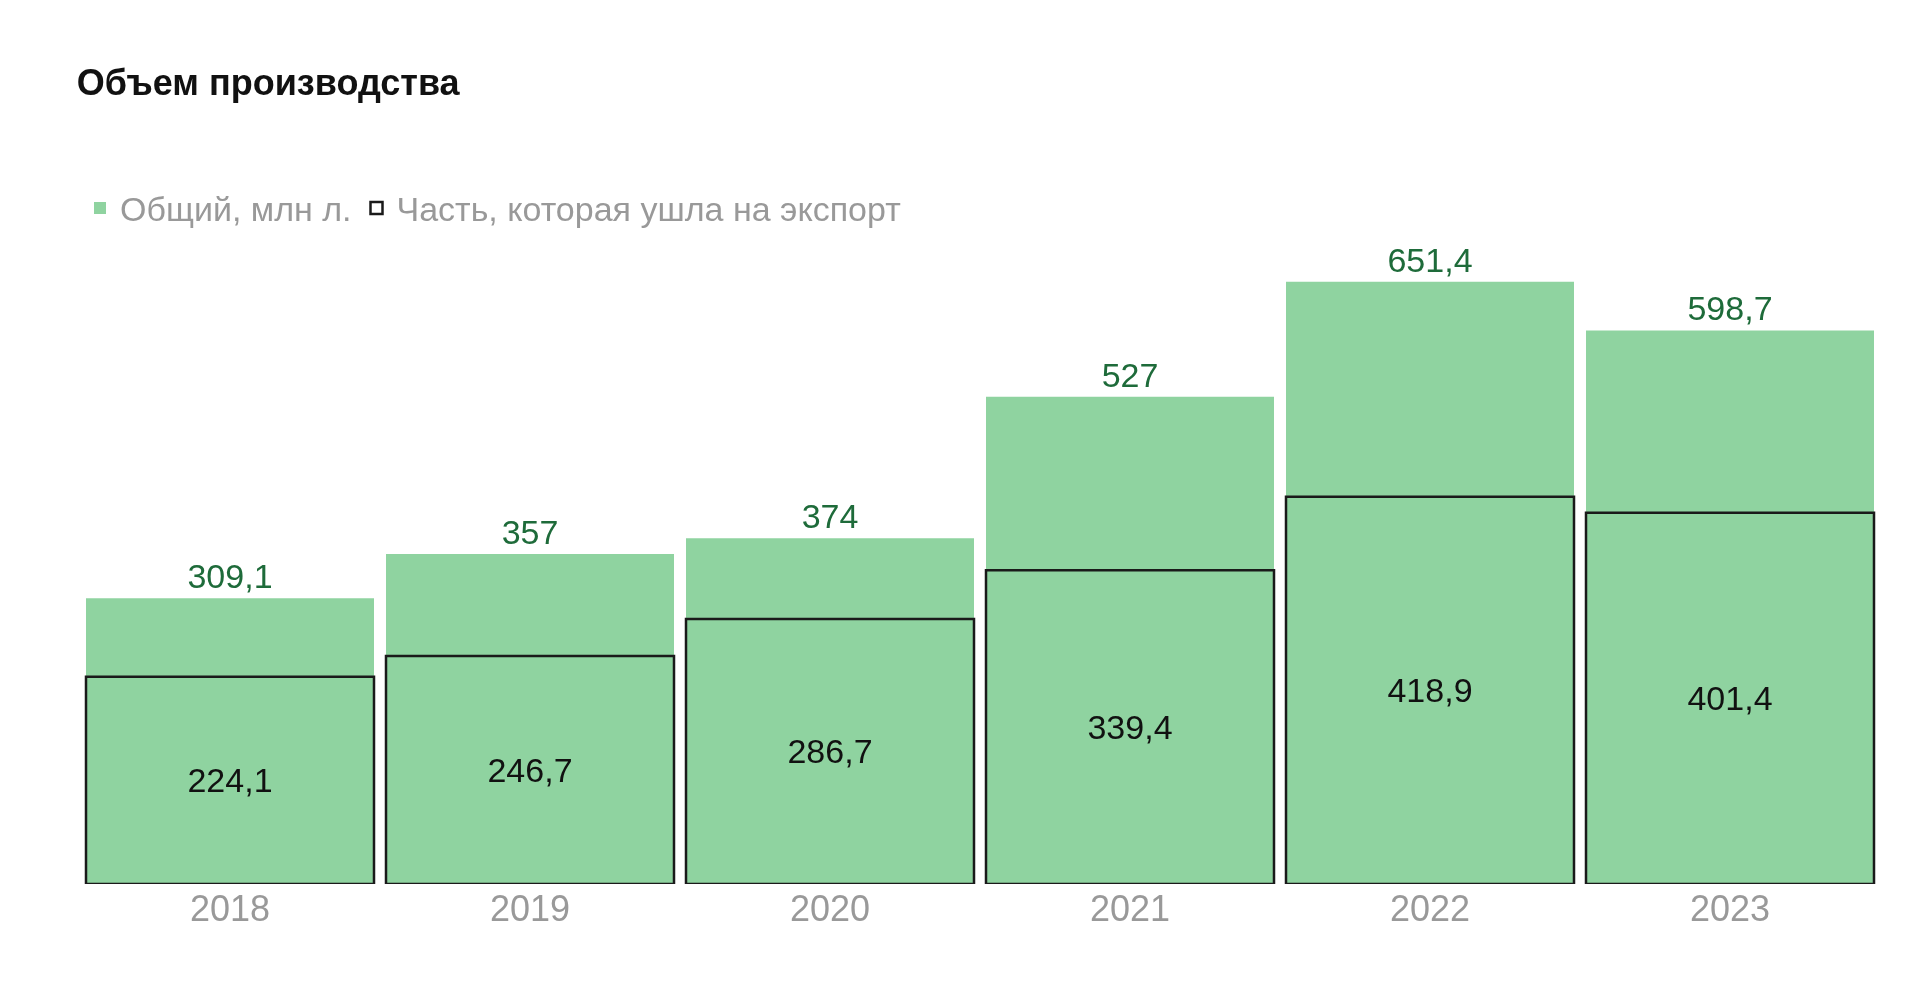 The image size is (1920, 994). Describe the element at coordinates (230, 908) in the screenshot. I see `x-tick-label: 2018` at that location.